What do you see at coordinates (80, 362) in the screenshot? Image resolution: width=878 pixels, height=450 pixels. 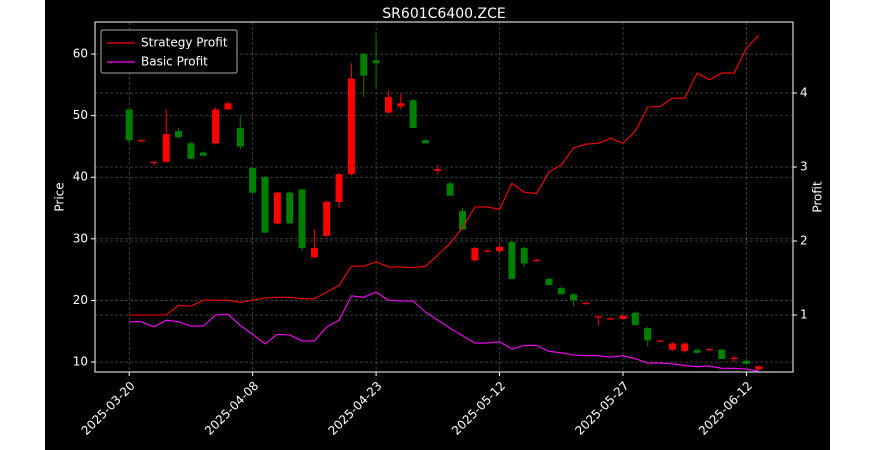 I see `y-tick-label: 10` at bounding box center [80, 362].